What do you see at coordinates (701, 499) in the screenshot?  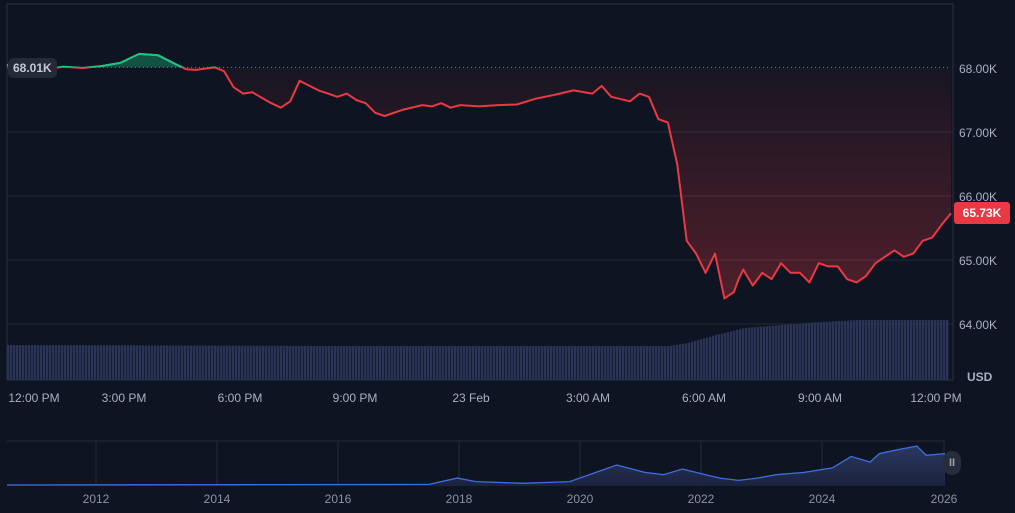 I see `navigator-year-label: 2022` at bounding box center [701, 499].